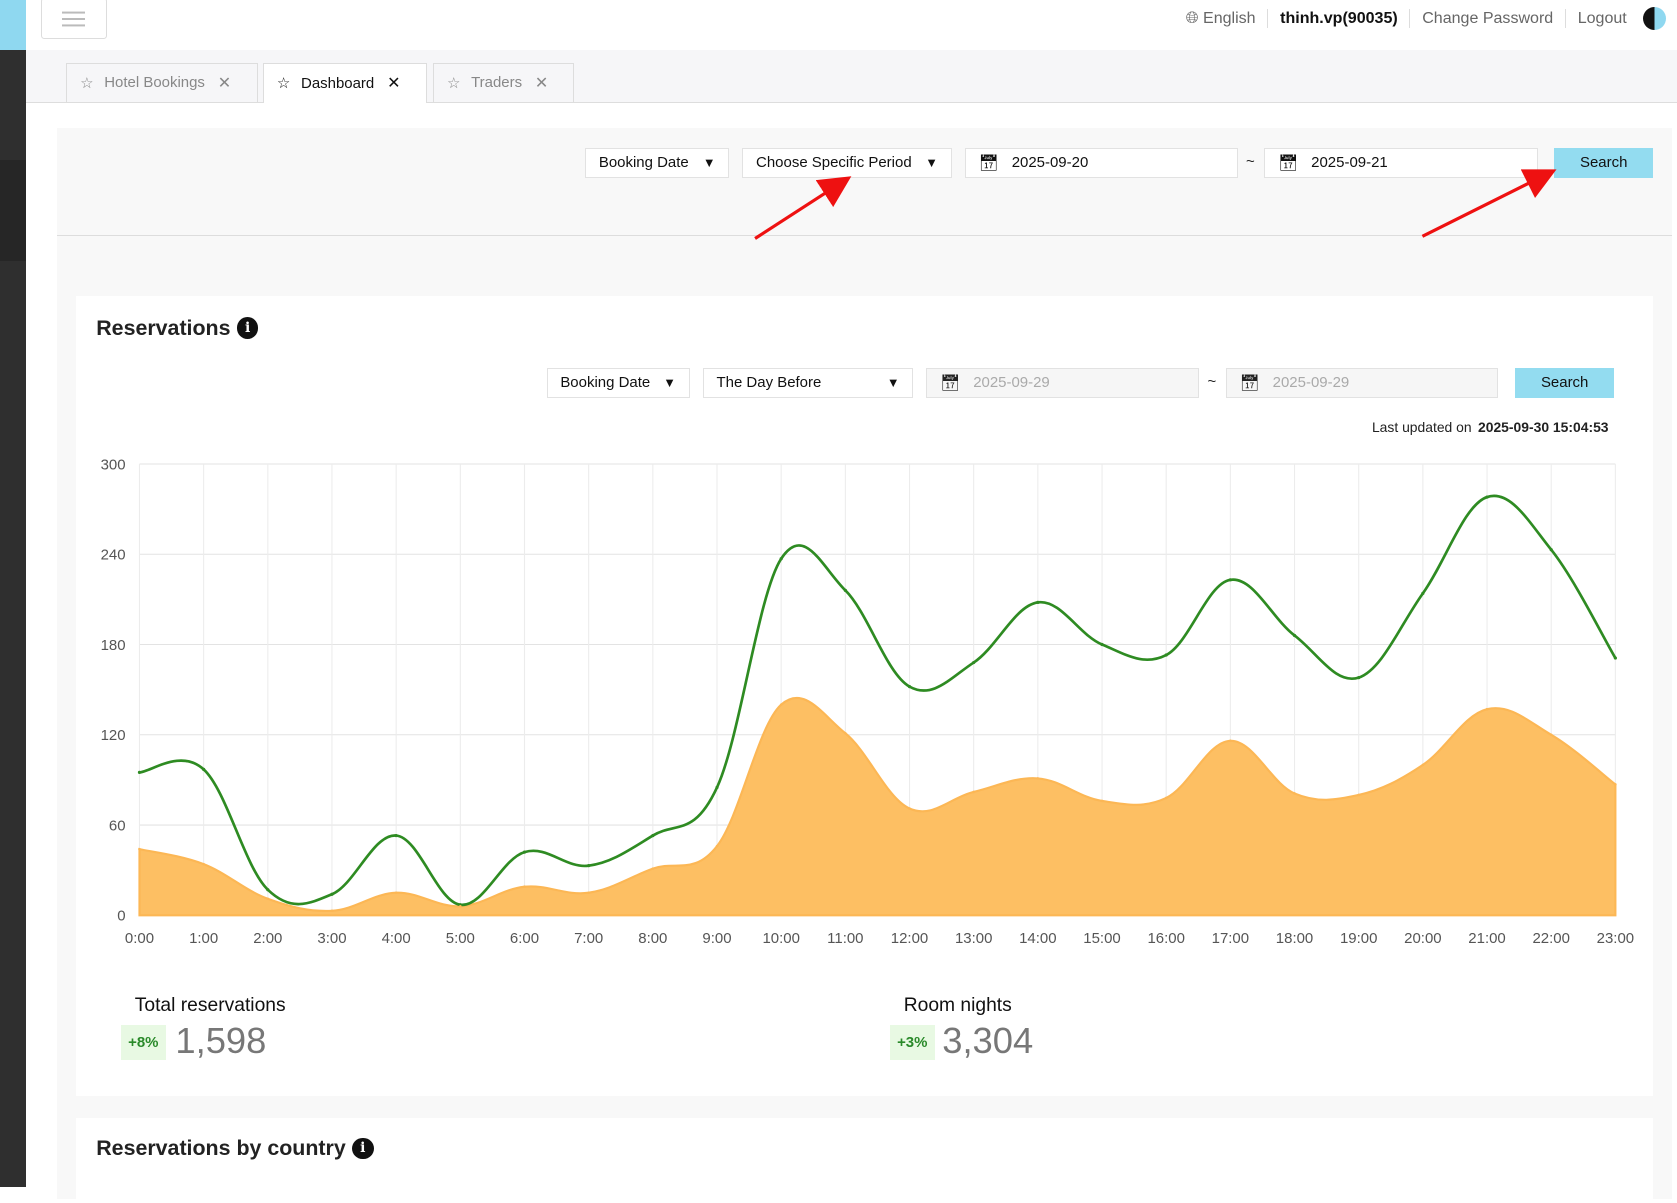 This screenshot has height=1203, width=1677. Describe the element at coordinates (395, 938) in the screenshot. I see `x-tick-label: 4:00` at that location.